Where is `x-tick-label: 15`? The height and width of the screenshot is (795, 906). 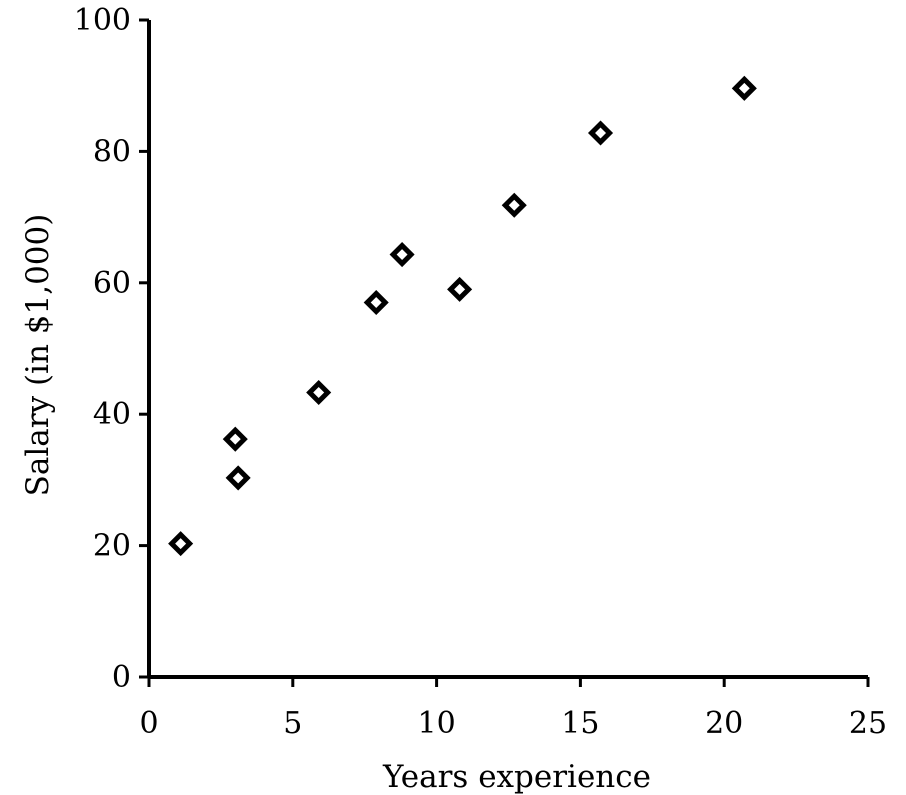 x-tick-label: 15 is located at coordinates (580, 723).